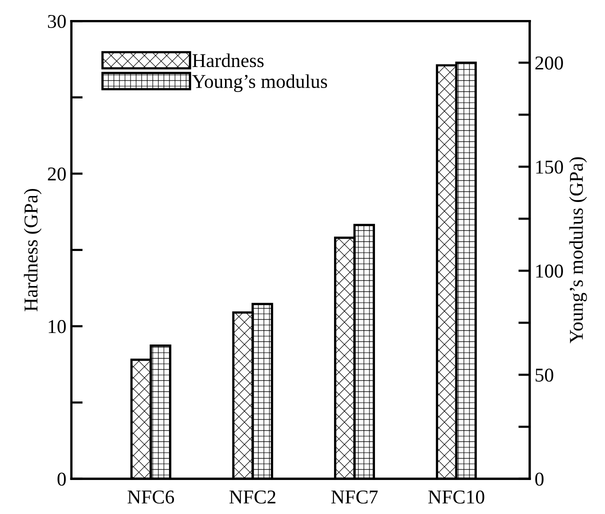  What do you see at coordinates (549, 271) in the screenshot?
I see `y2-tick-label: 100` at bounding box center [549, 271].